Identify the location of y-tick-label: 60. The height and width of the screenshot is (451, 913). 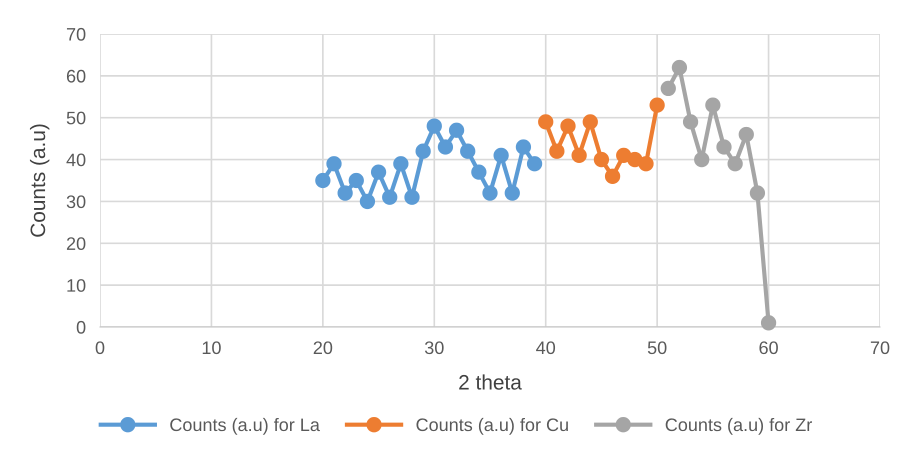
(76, 76).